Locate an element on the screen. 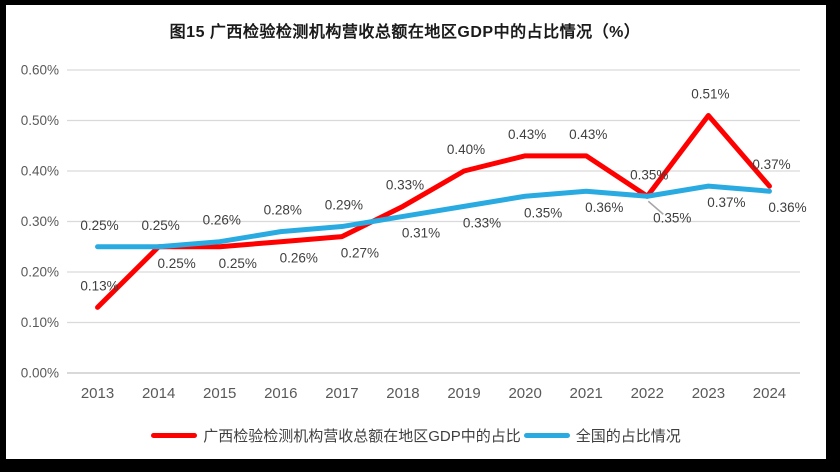 This screenshot has width=840, height=472. y-tick-label: 0.40% is located at coordinates (40, 171).